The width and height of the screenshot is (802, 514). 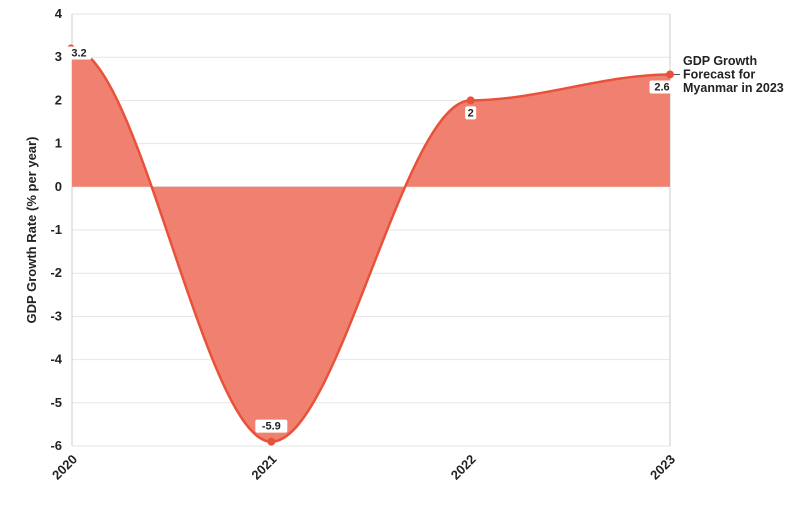 I want to click on y-tick-label: 4, so click(x=59, y=13).